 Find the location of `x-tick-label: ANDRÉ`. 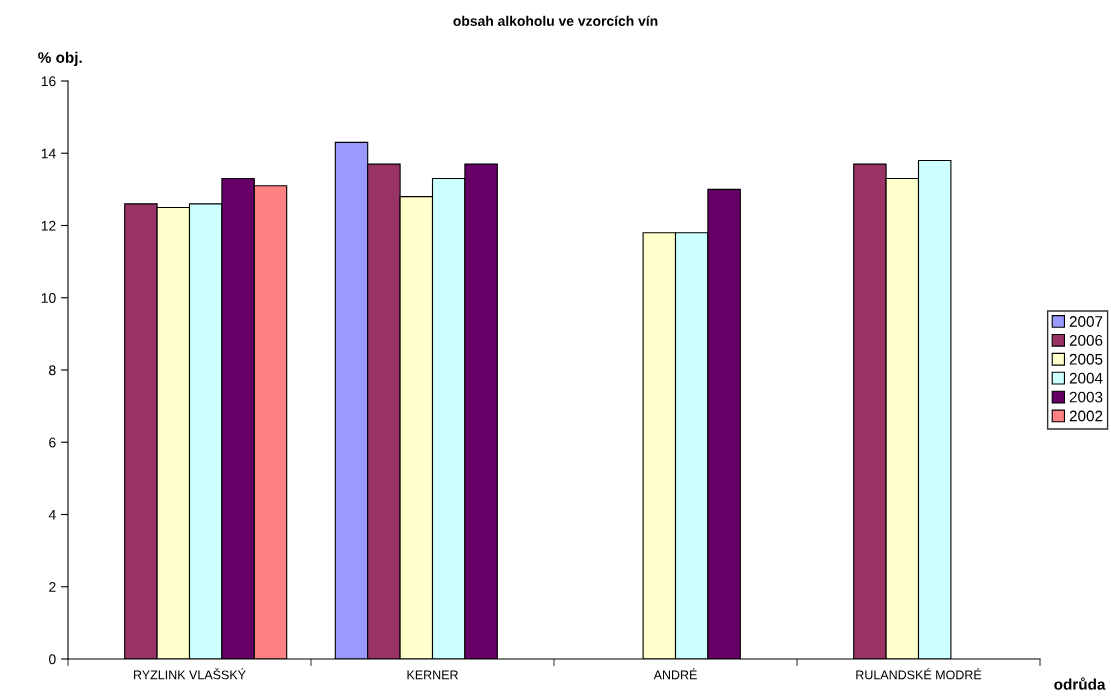

x-tick-label: ANDRÉ is located at coordinates (675, 674).